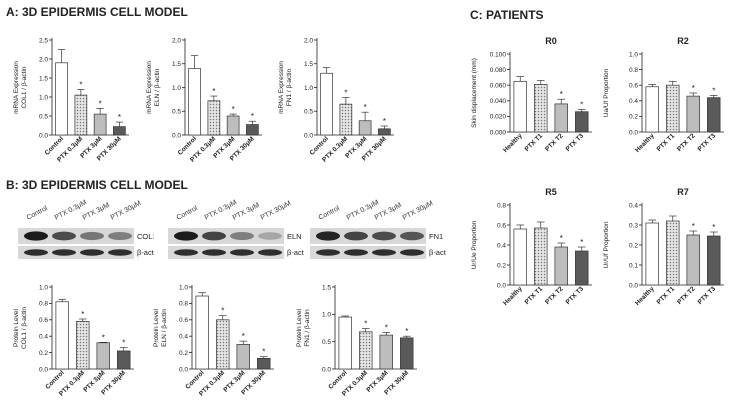 The image size is (737, 411). I want to click on band-label-target: COL1, so click(145, 236).